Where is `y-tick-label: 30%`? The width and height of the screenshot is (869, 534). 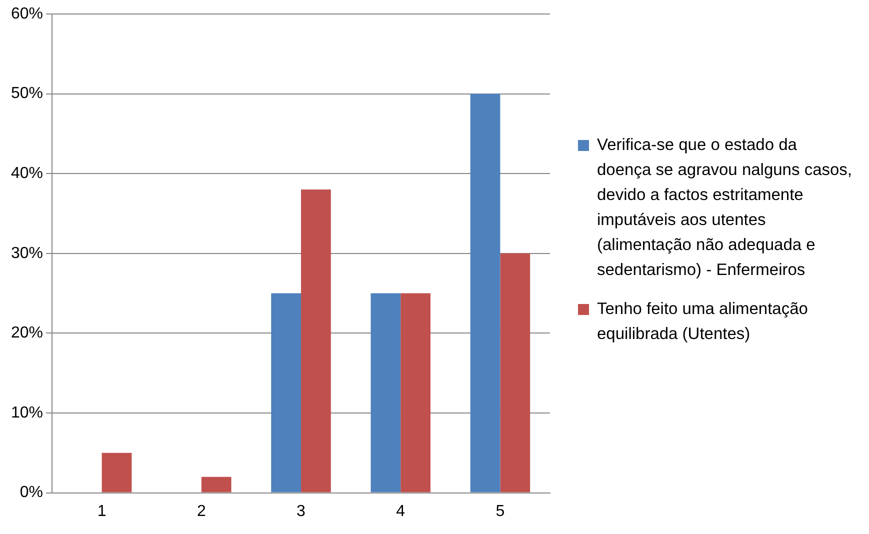 y-tick-label: 30% is located at coordinates (27, 253).